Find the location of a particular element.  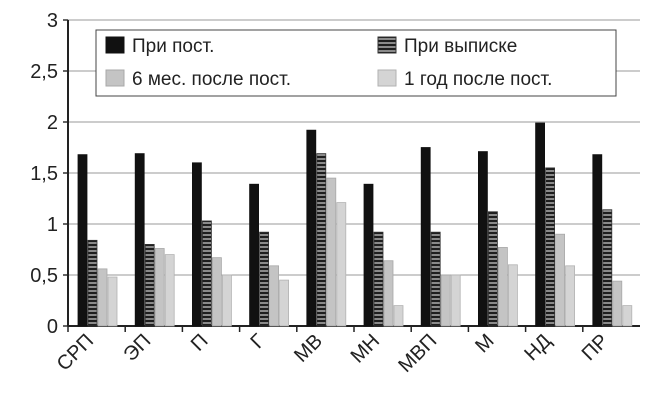

x-tick-label: М is located at coordinates (484, 343).